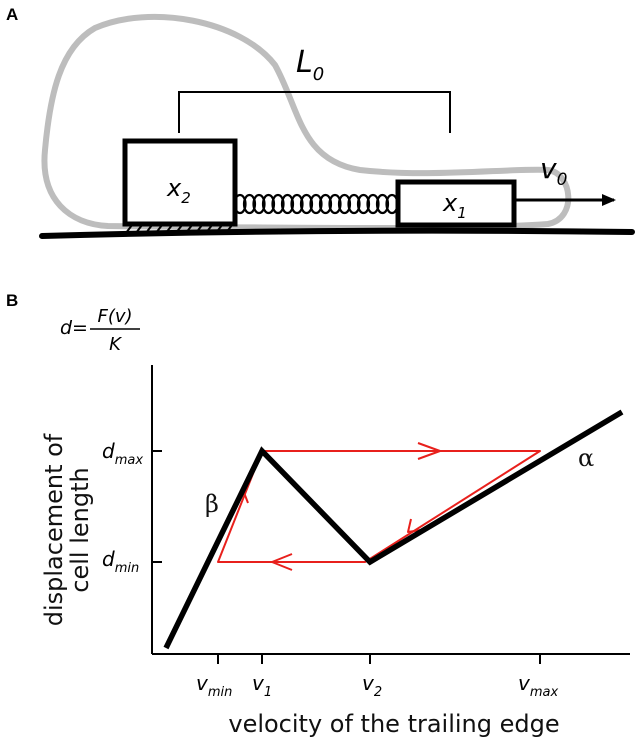  What do you see at coordinates (282, 562) in the screenshot?
I see `cycle-arrow-left` at bounding box center [282, 562].